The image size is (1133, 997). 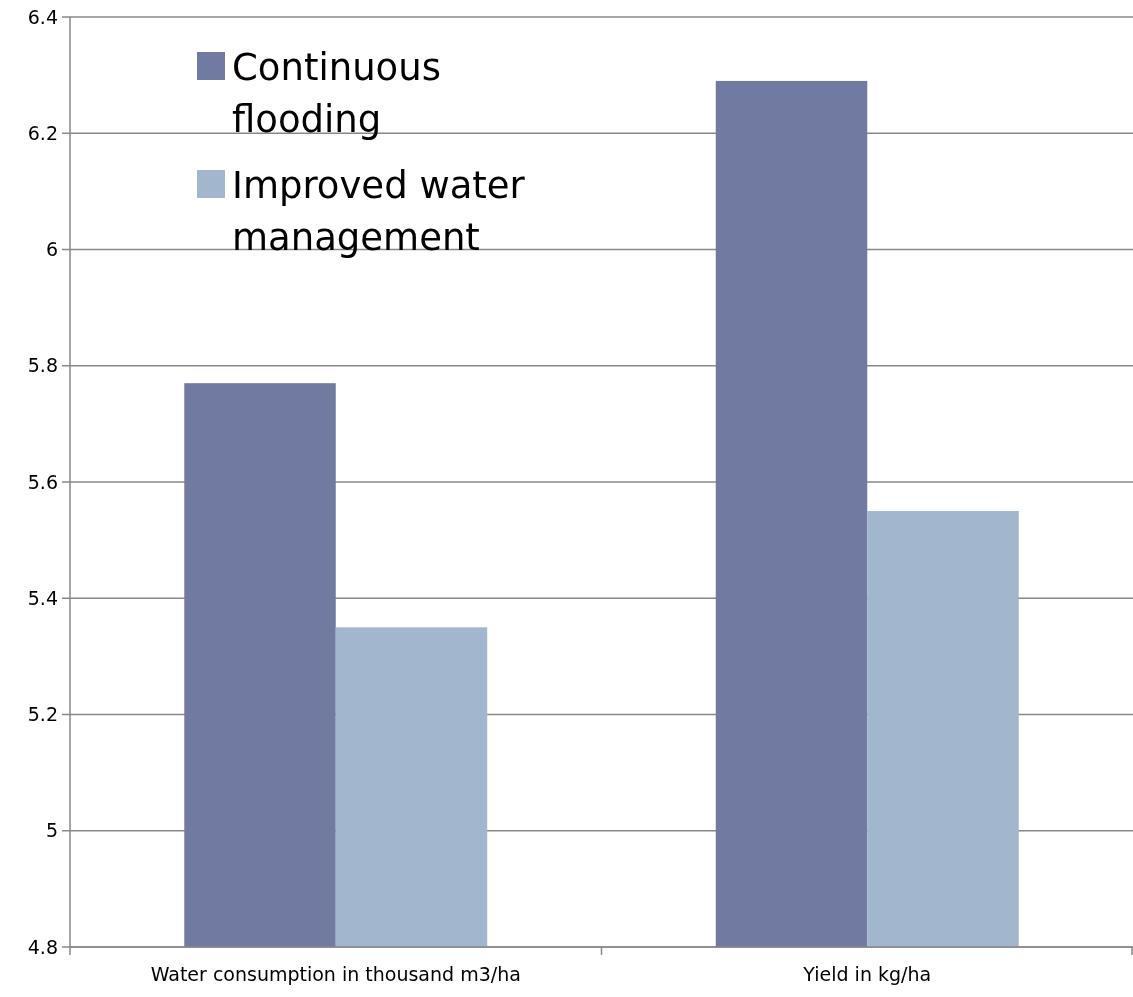 What do you see at coordinates (42, 714) in the screenshot?
I see `y-tick-label: 5.2` at bounding box center [42, 714].